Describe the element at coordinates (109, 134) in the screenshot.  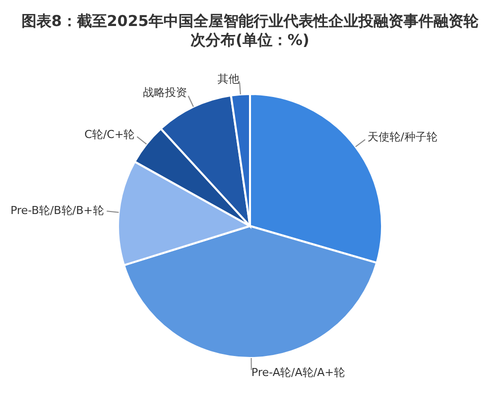
I see `slice-label: C轮/C+轮` at that location.